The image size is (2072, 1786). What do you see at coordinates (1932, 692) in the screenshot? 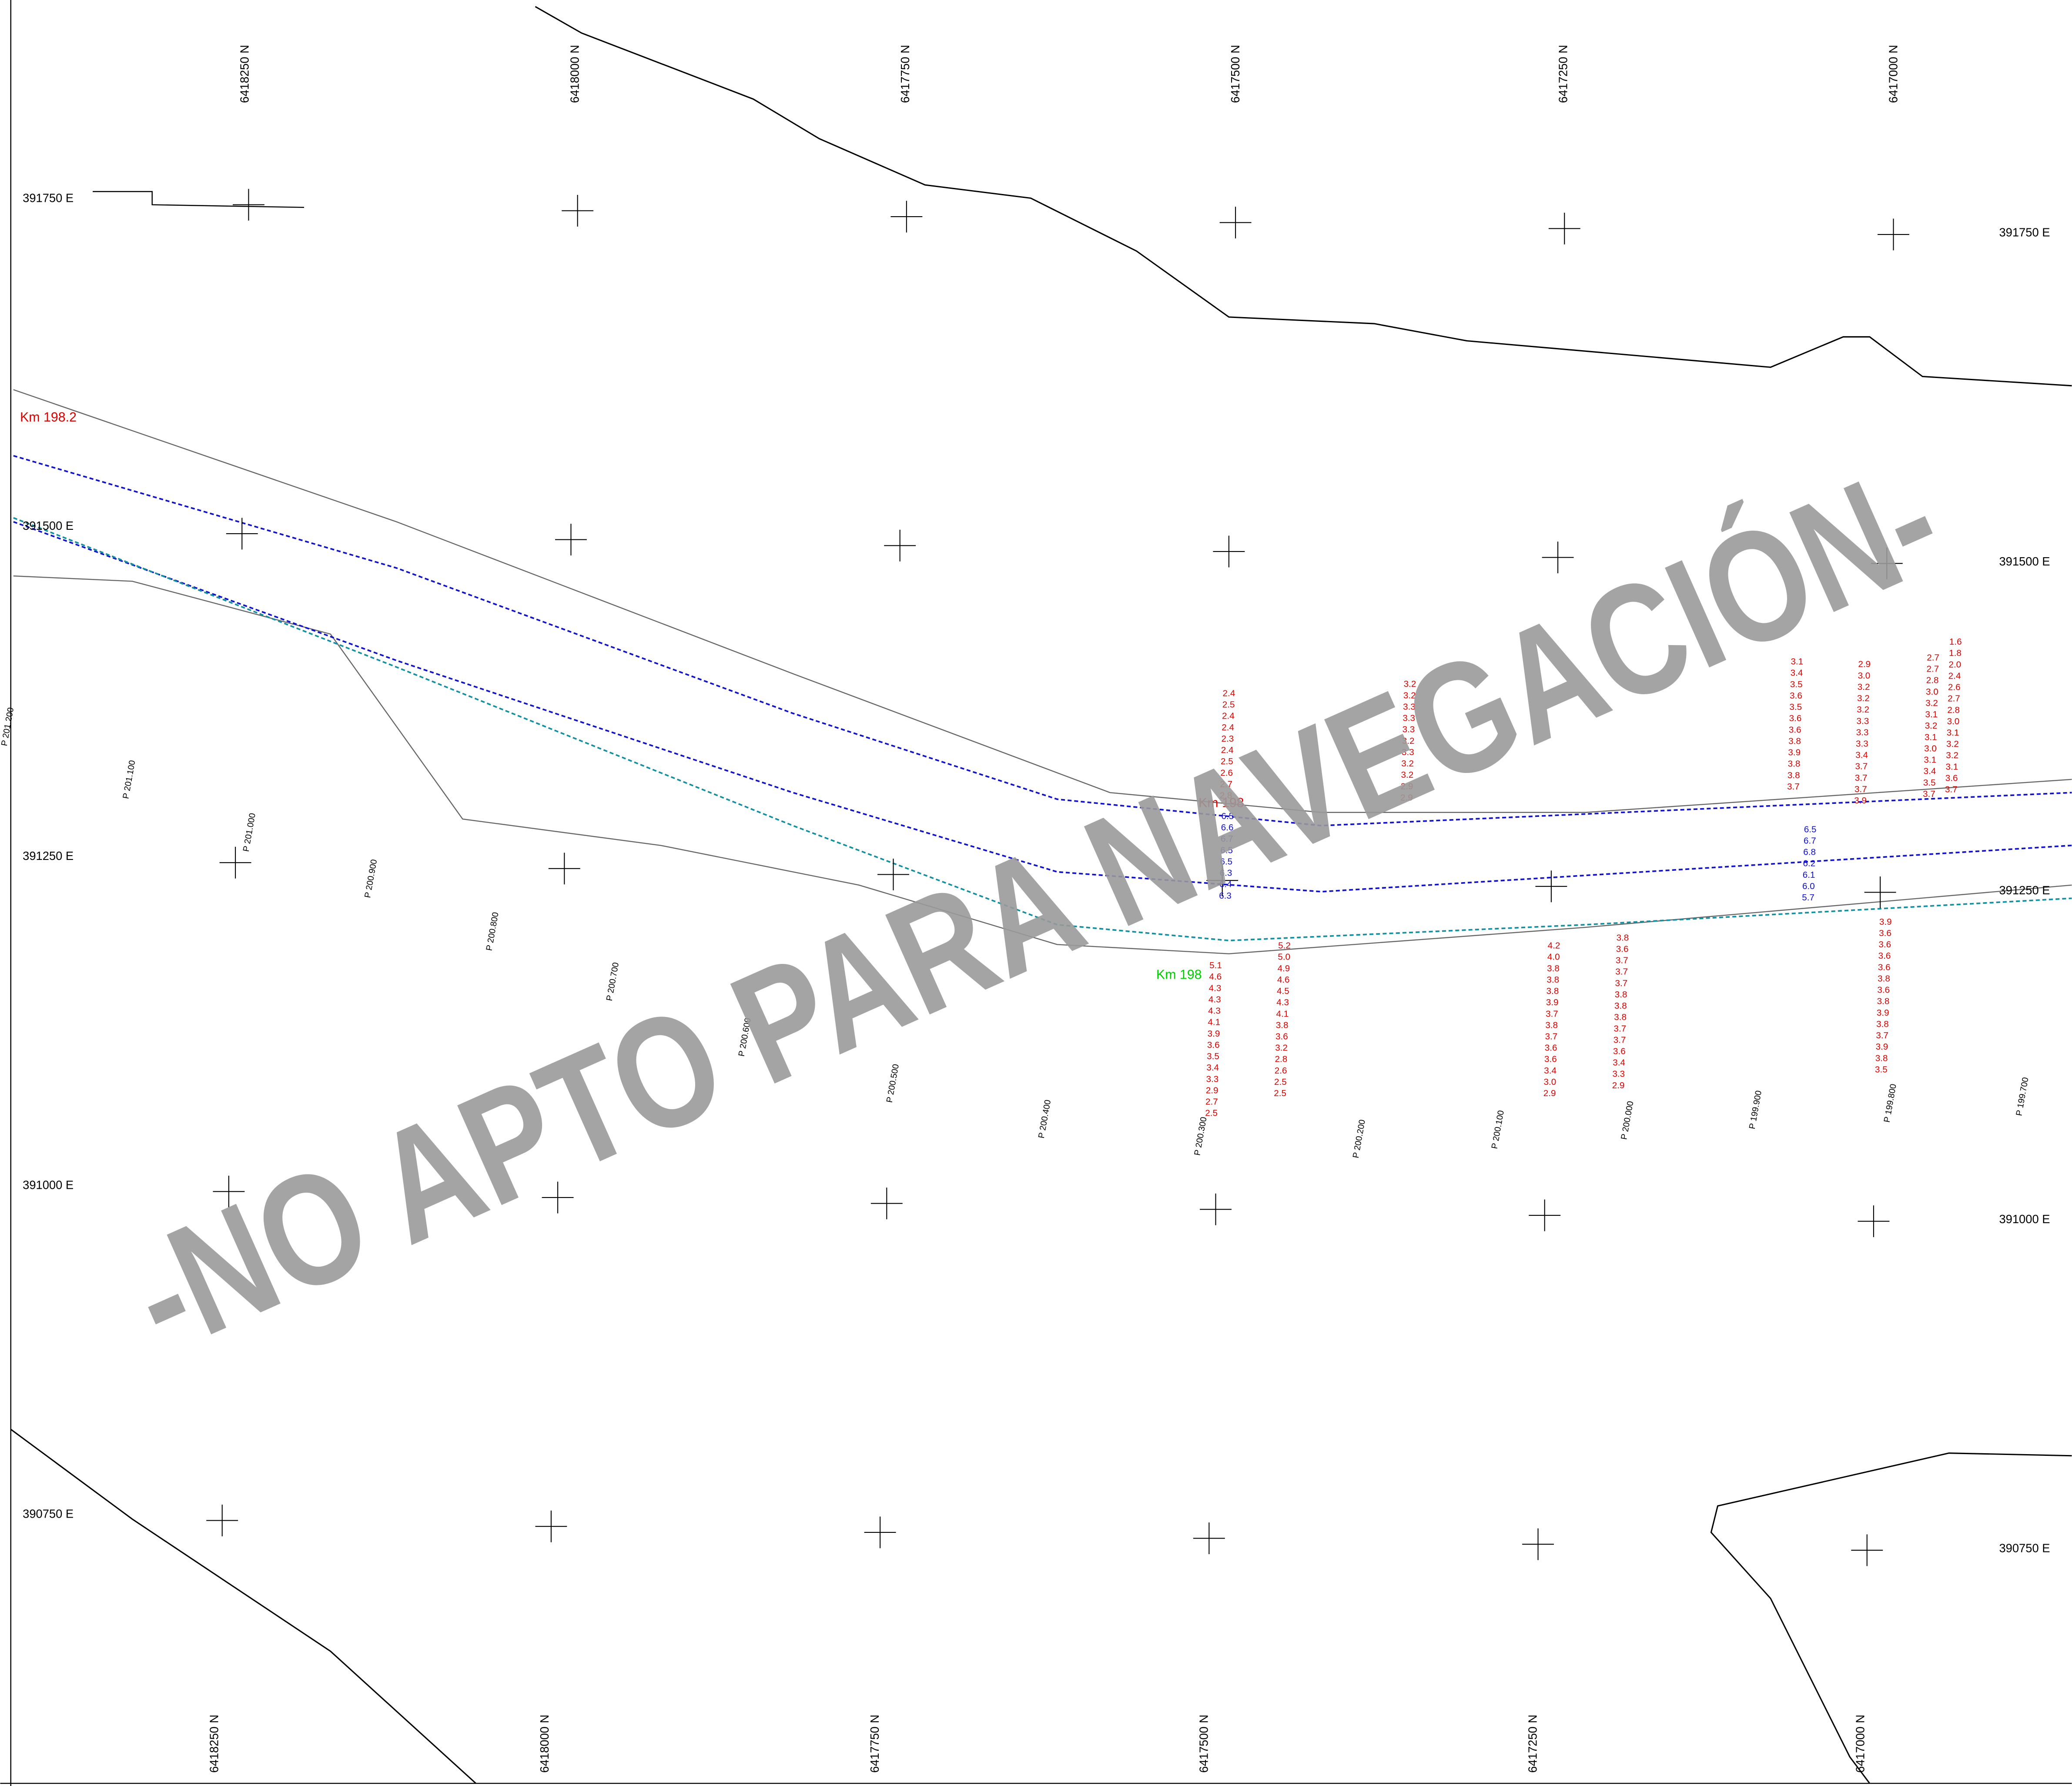
I see `sounding: 3.0` at bounding box center [1932, 692].